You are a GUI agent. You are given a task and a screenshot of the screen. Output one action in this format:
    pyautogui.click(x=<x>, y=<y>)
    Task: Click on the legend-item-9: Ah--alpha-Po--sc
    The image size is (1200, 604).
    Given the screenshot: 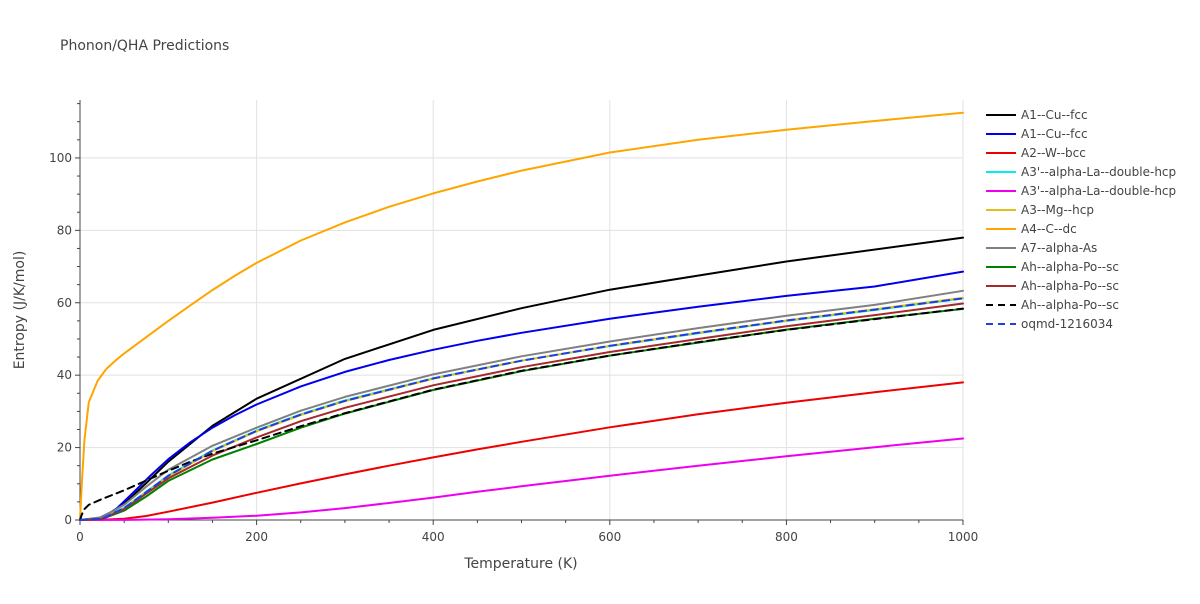 What is the action you would take?
    pyautogui.click(x=1052, y=286)
    